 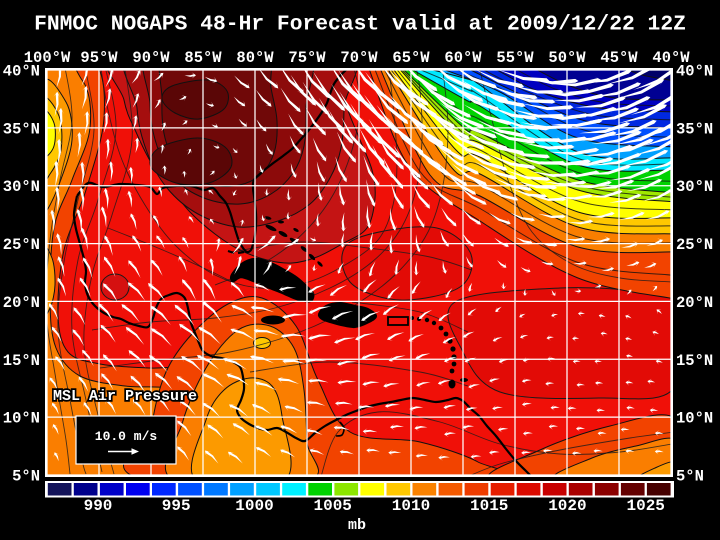 What do you see at coordinates (332, 506) in the screenshot?
I see `svg-text: 1005` at bounding box center [332, 506].